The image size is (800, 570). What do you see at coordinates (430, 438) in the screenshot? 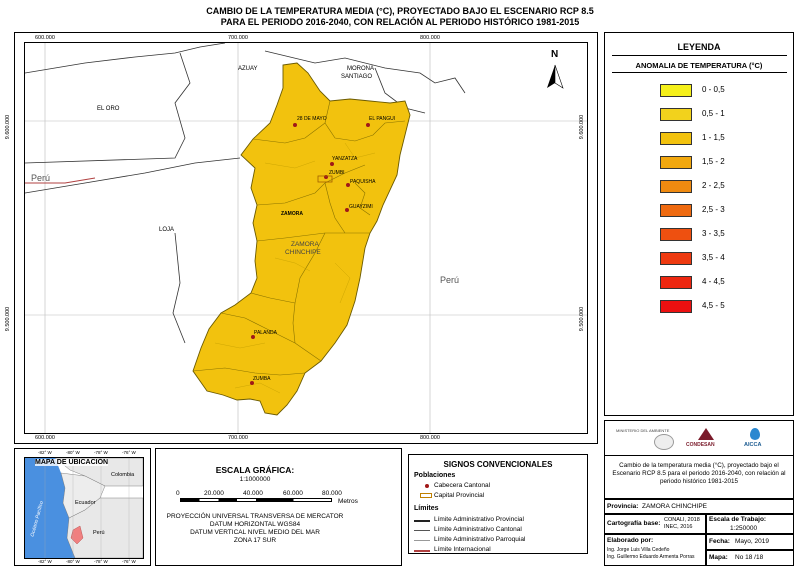
I see `x-coord-bottom-3: 800.000` at bounding box center [430, 438].